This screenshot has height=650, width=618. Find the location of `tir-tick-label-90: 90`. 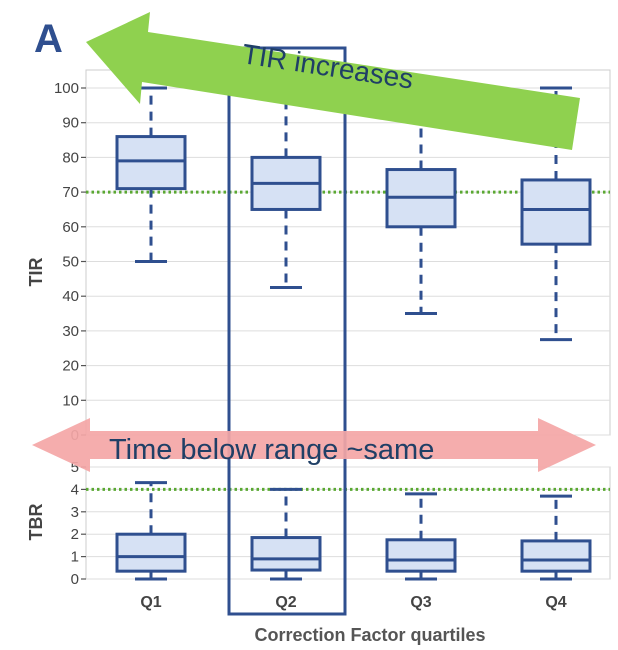

tir-tick-label-90: 90 is located at coordinates (70, 123).